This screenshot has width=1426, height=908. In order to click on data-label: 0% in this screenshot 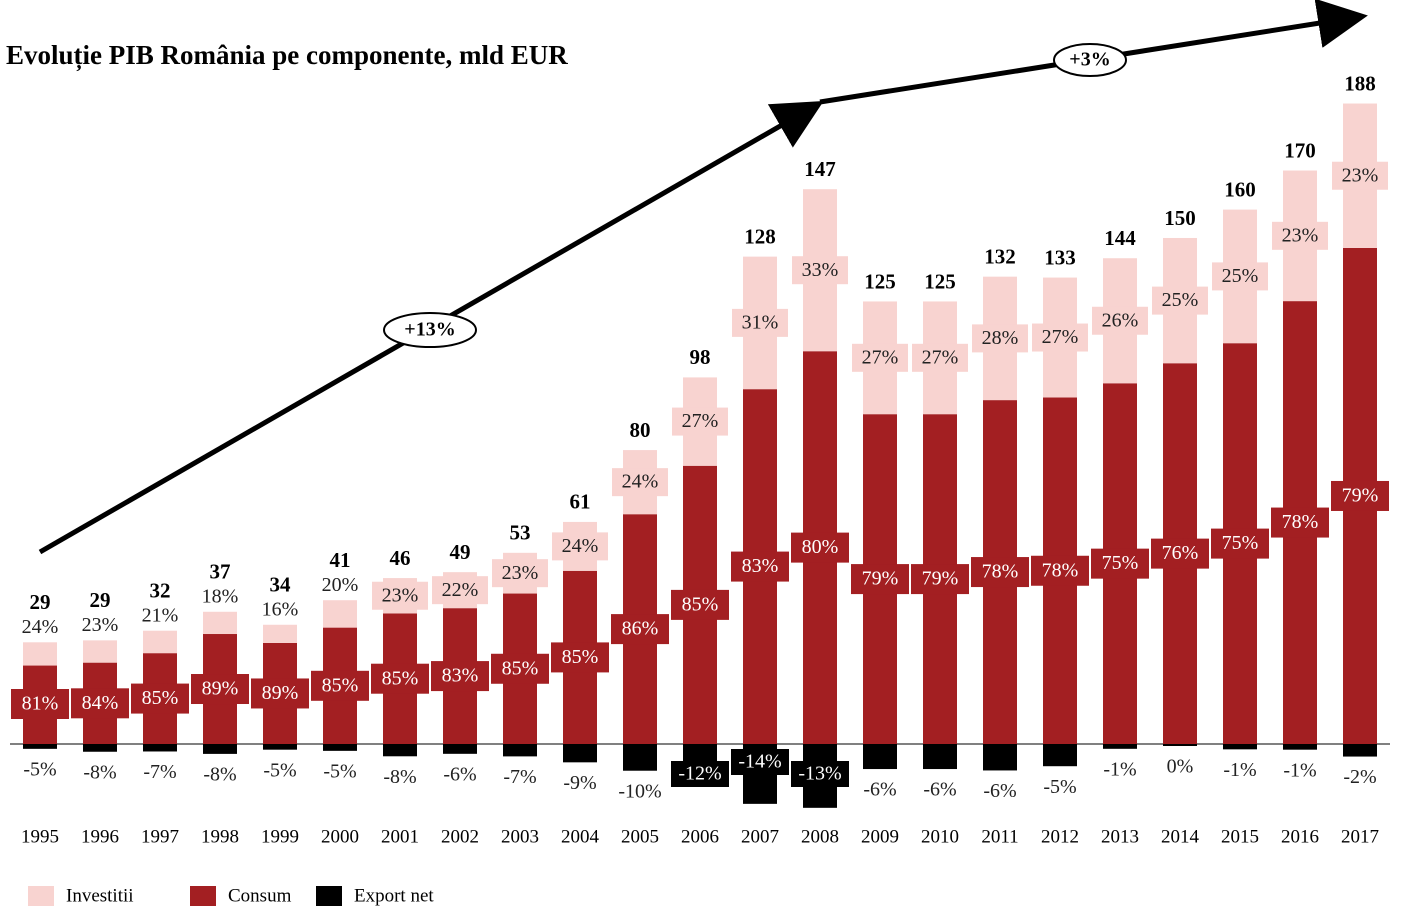, I will do `click(1180, 767)`.